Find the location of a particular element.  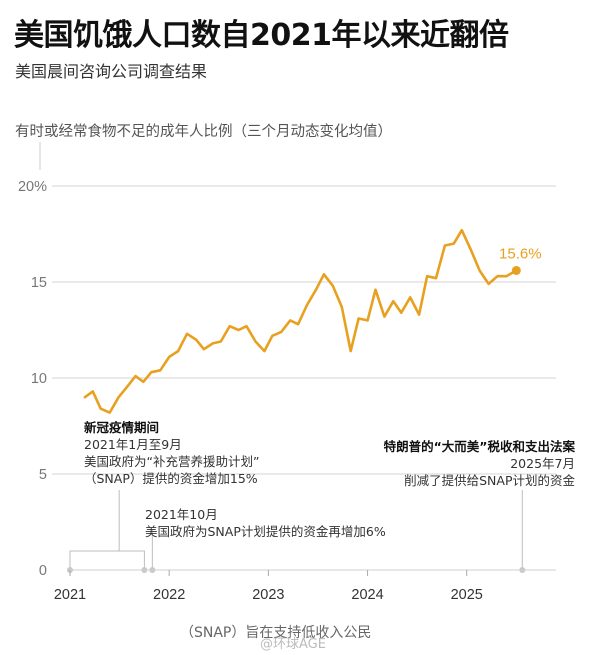

y-tick-label-5: 5 is located at coordinates (43, 475).